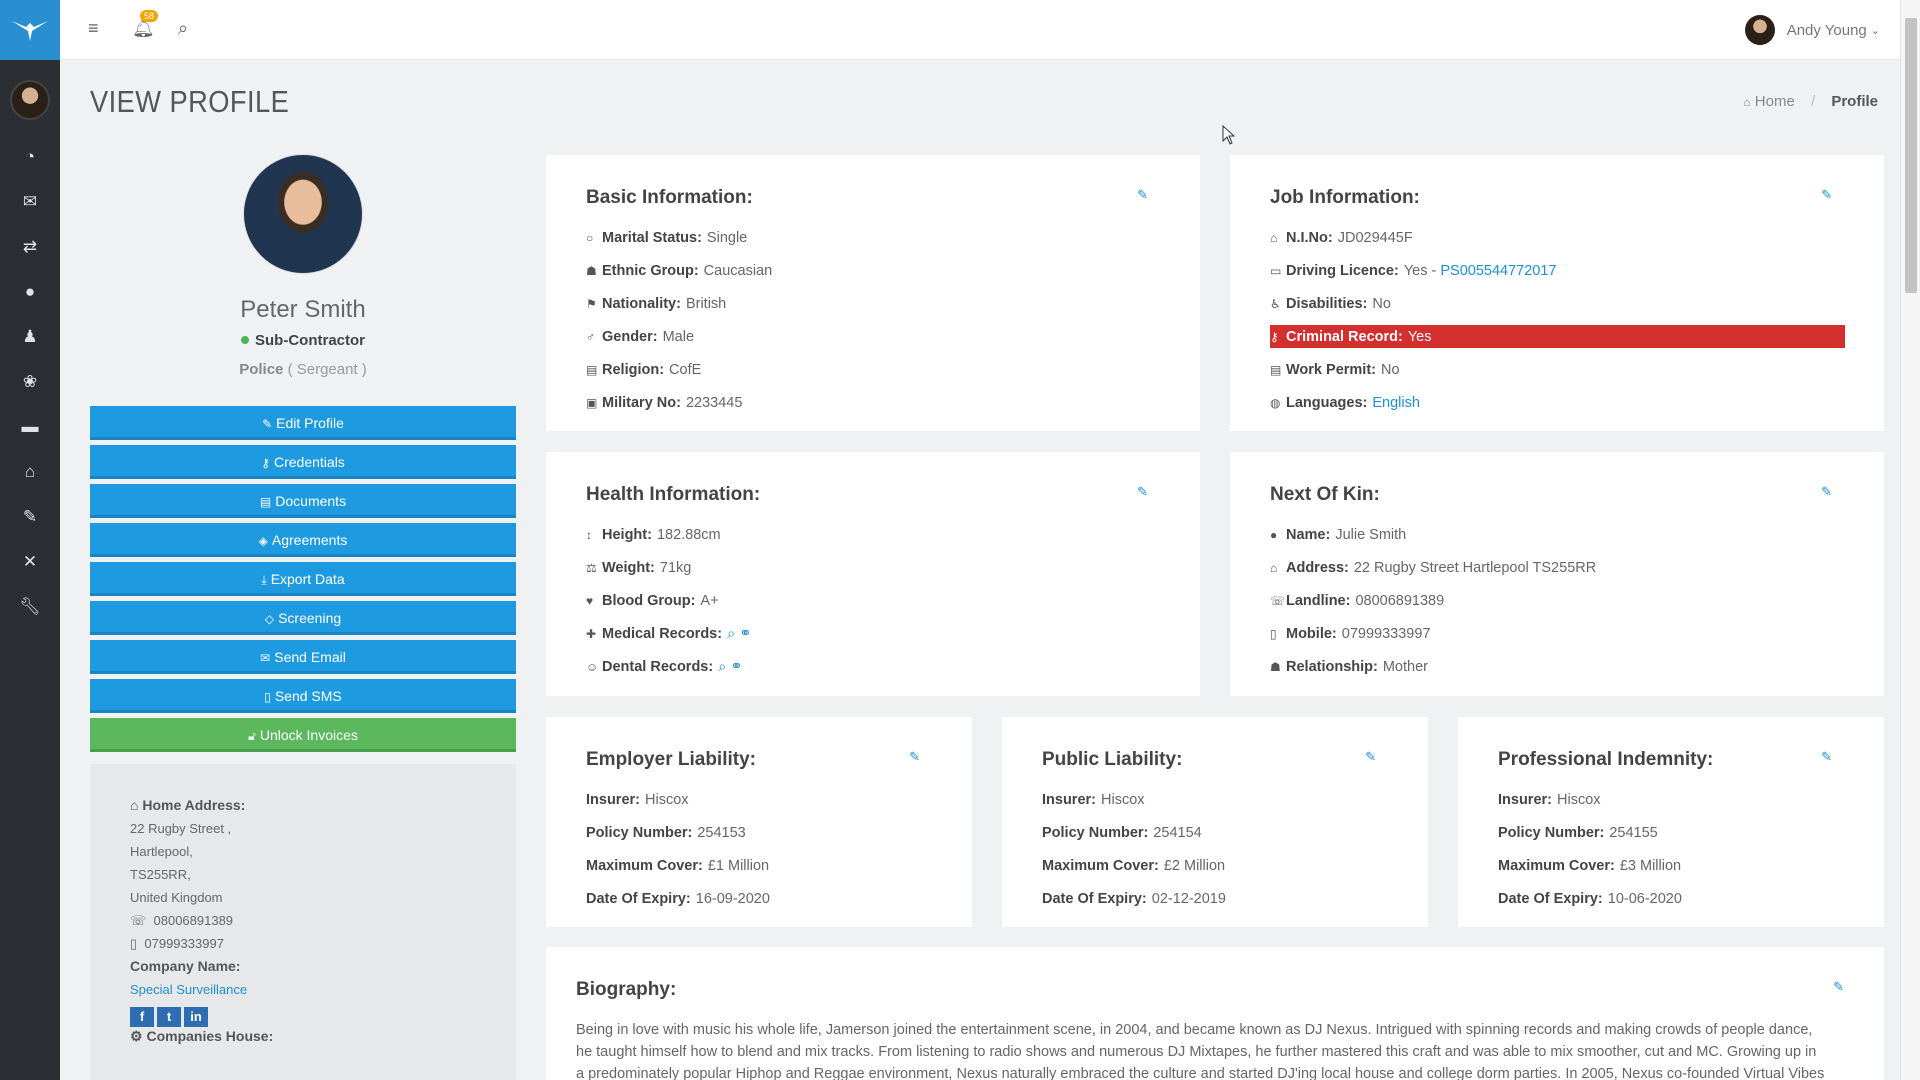 This screenshot has height=1080, width=1920. I want to click on criminal-record-alert: ⚷ Criminal Record: Yes, so click(1557, 336).